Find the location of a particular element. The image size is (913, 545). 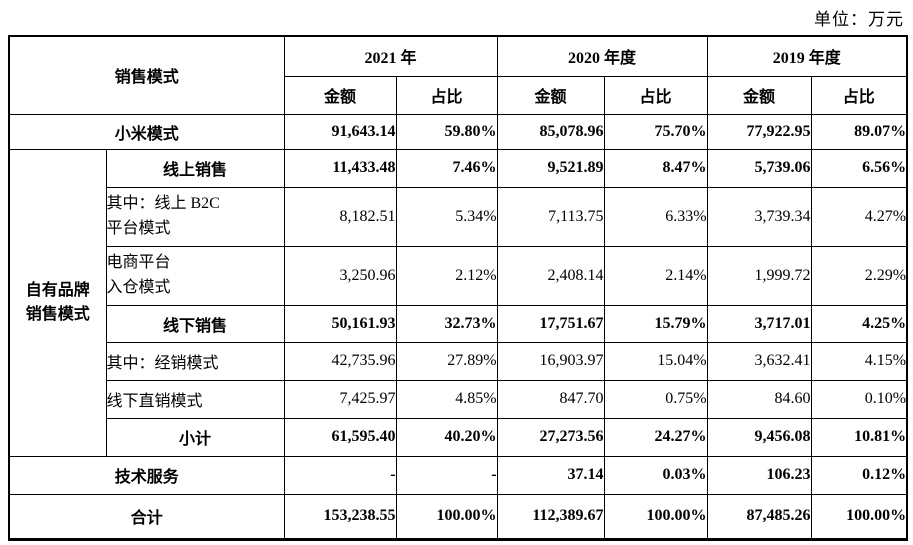

row-label: 线上销售 is located at coordinates (195, 168).